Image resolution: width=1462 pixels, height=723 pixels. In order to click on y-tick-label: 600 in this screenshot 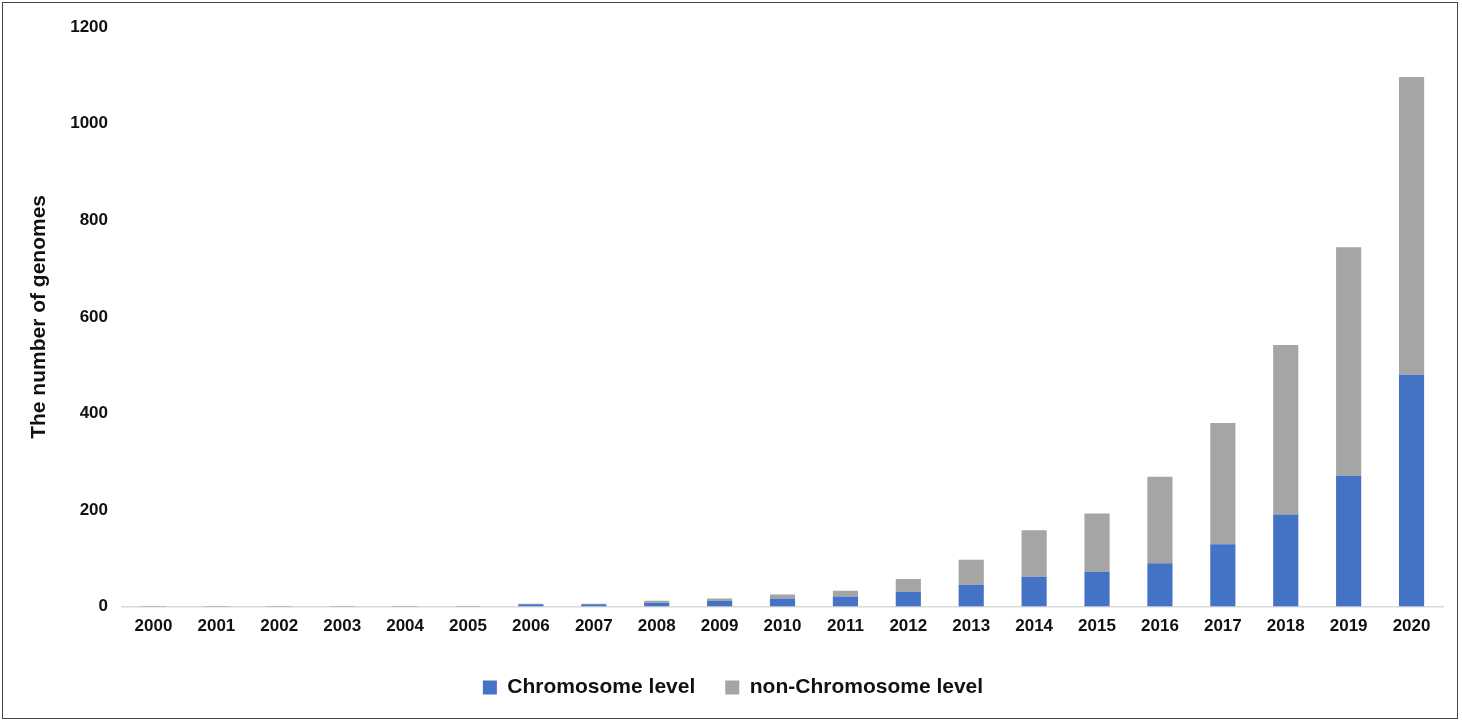, I will do `click(94, 316)`.